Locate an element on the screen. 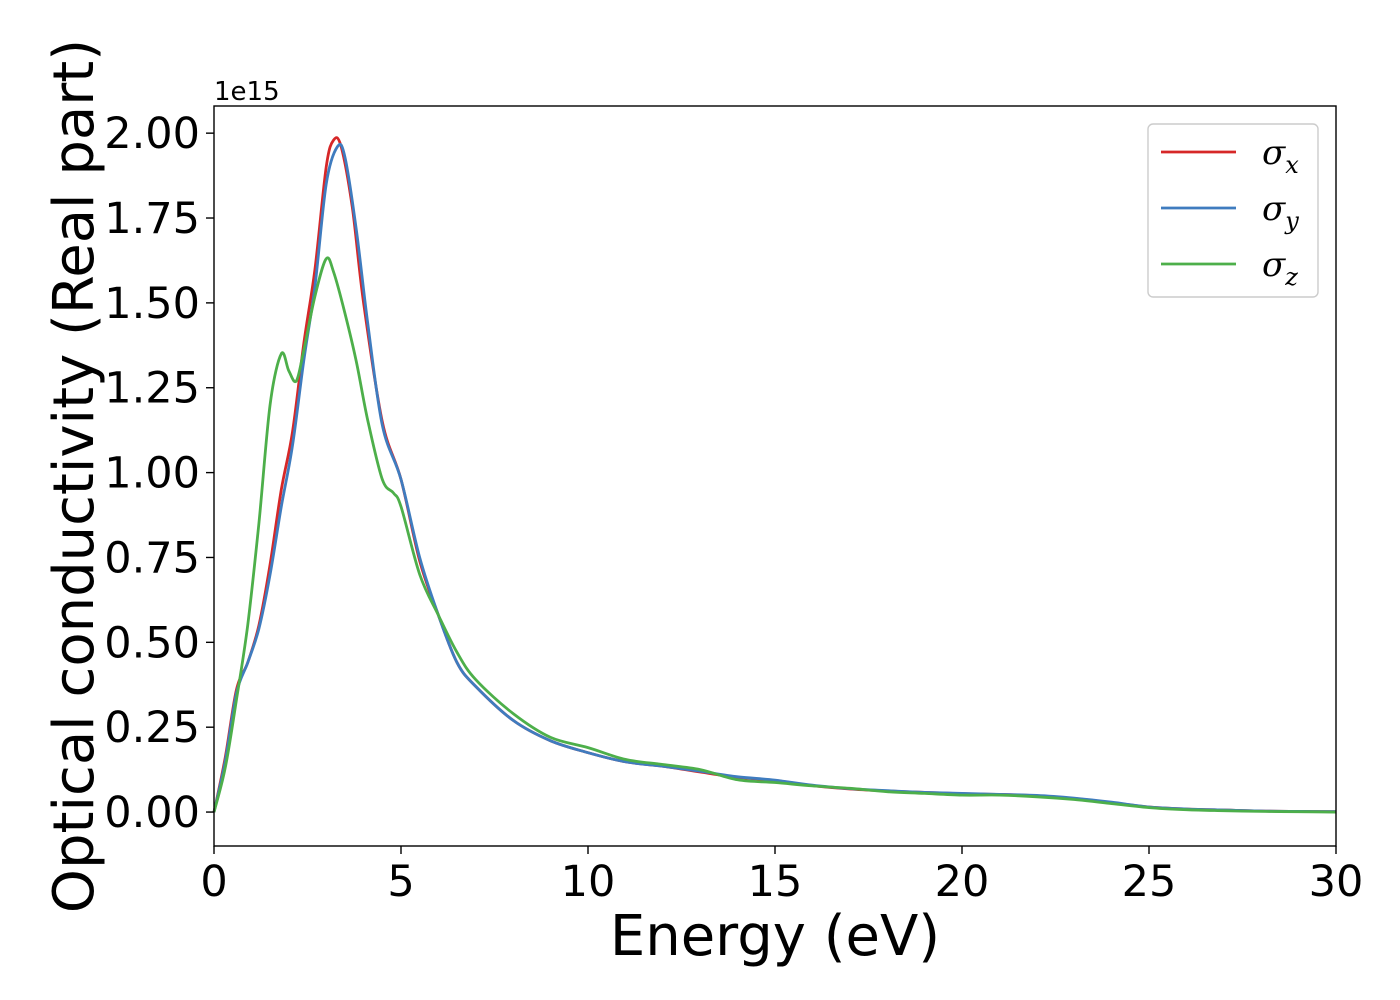  legend-label-x: σx is located at coordinates (1280, 156).